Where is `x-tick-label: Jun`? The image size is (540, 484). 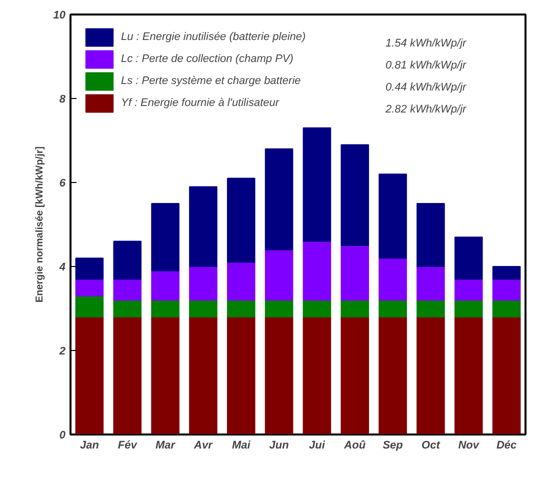 x-tick-label: Jun is located at coordinates (279, 446).